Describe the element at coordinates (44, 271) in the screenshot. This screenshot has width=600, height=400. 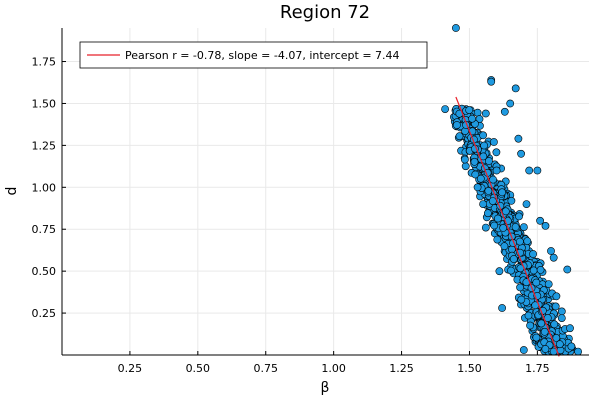
I see `y-tick-label: 0.50` at that location.